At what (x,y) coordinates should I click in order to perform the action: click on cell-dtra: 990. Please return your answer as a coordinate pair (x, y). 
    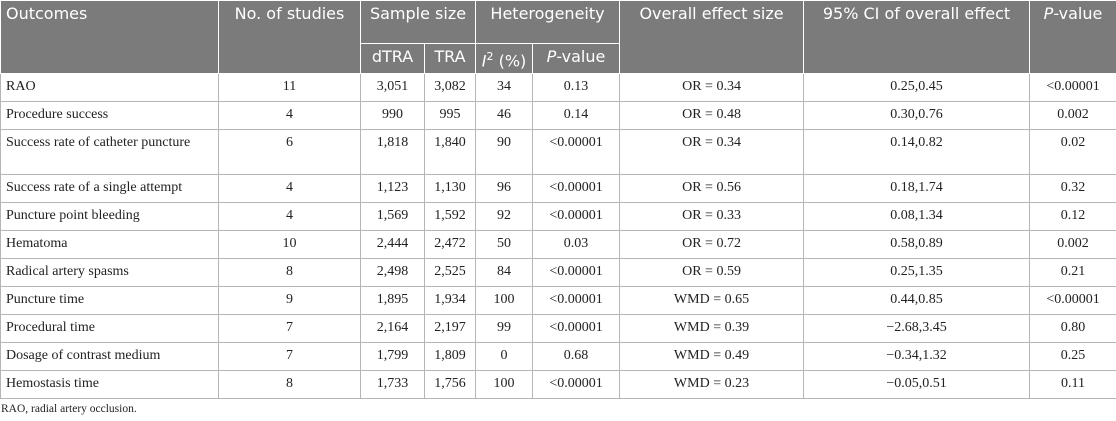
    Looking at the image, I should click on (392, 116).